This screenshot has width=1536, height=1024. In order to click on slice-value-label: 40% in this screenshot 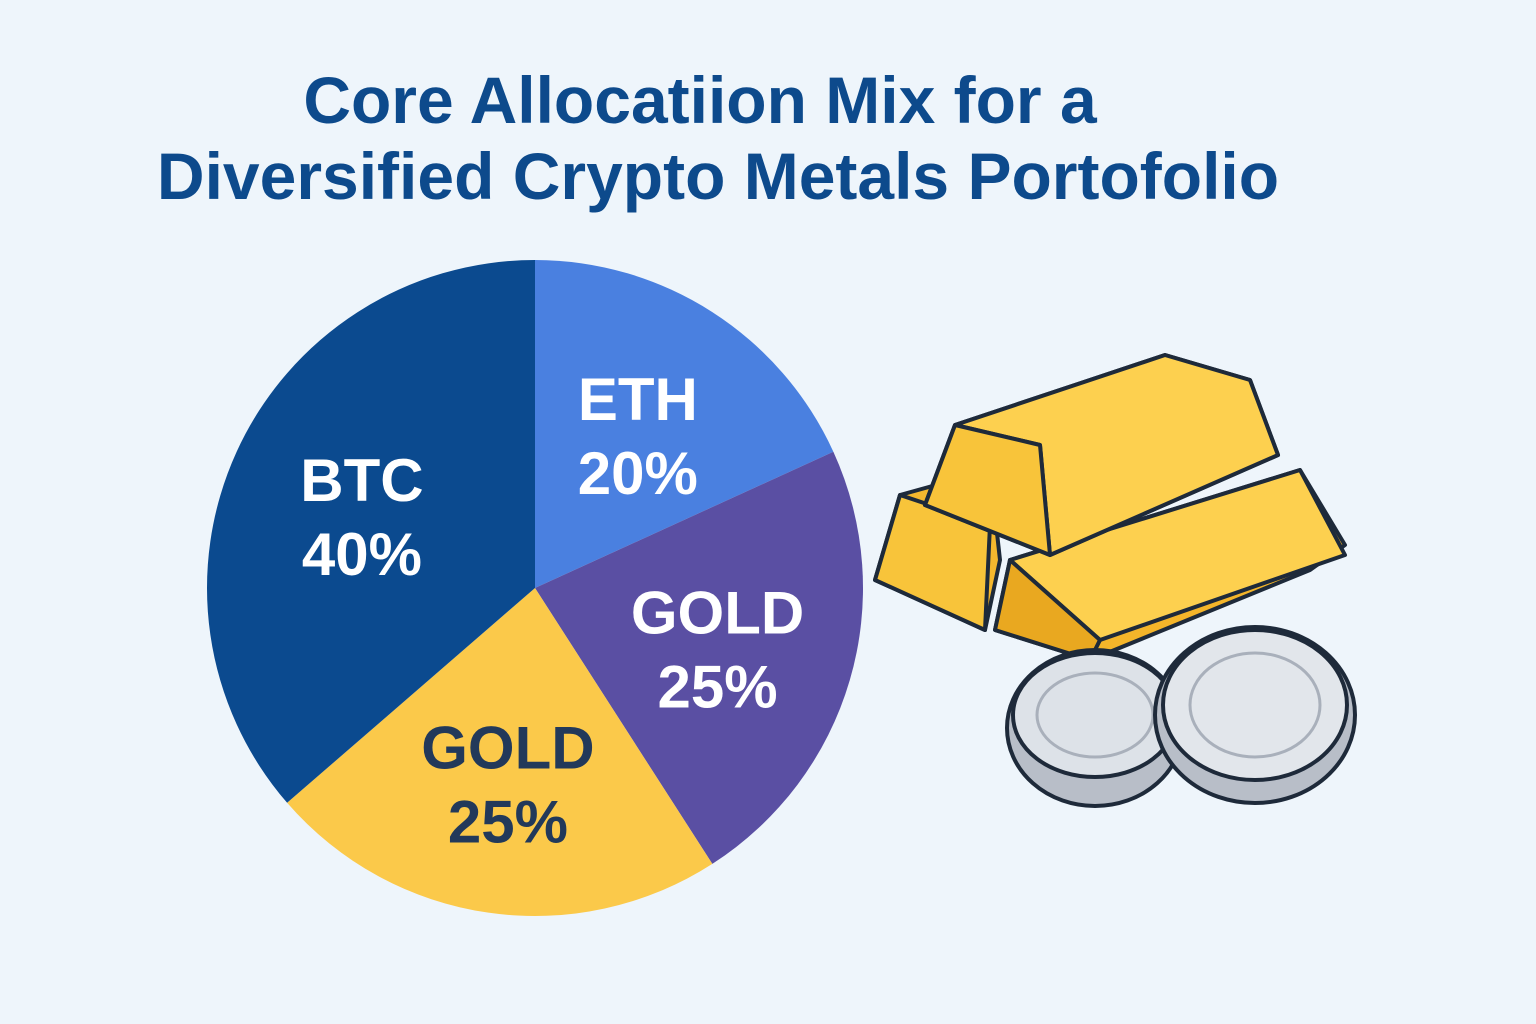, I will do `click(362, 554)`.